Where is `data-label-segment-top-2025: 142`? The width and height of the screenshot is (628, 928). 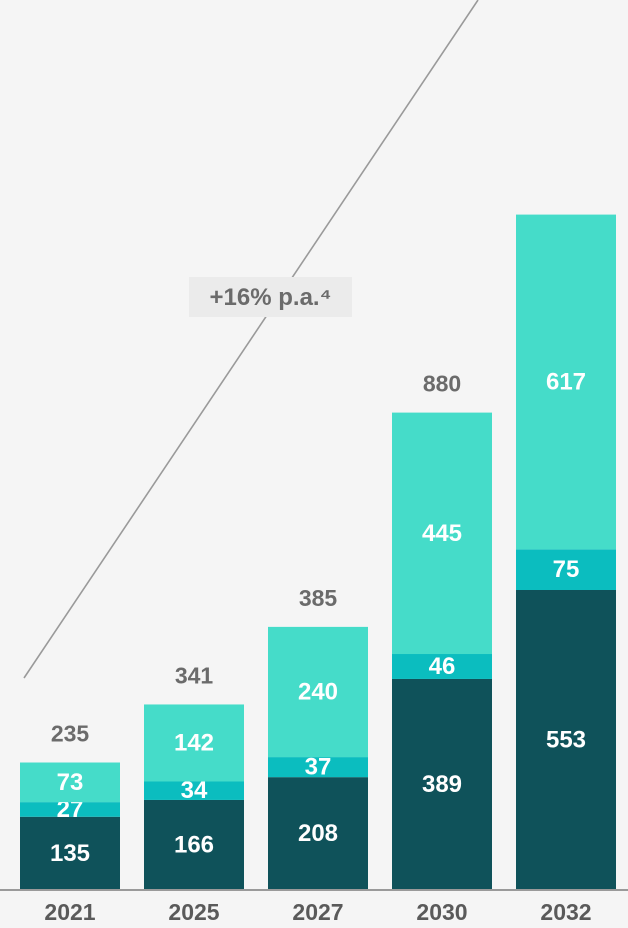
data-label-segment-top-2025: 142 is located at coordinates (194, 742).